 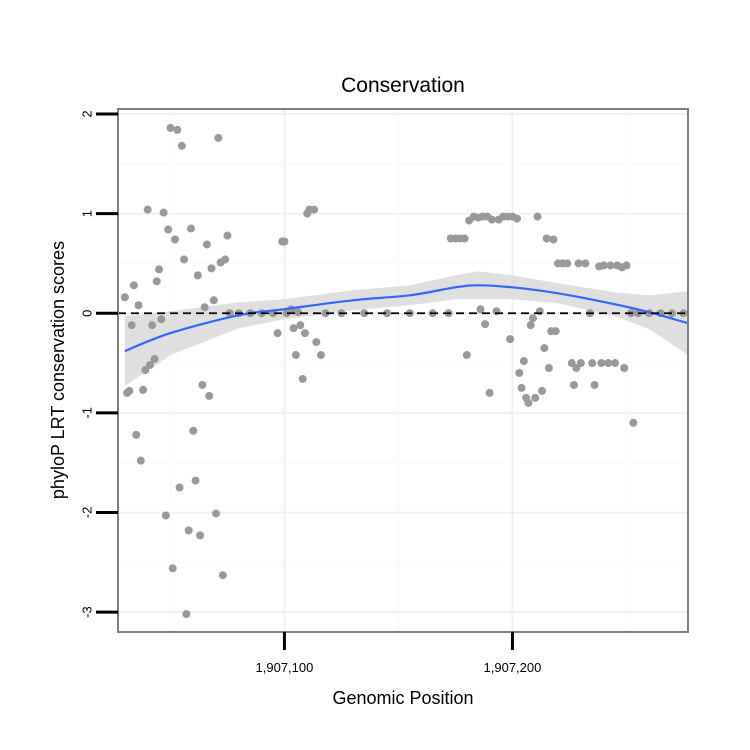 I want to click on y-tick-label: 1, so click(x=86, y=213).